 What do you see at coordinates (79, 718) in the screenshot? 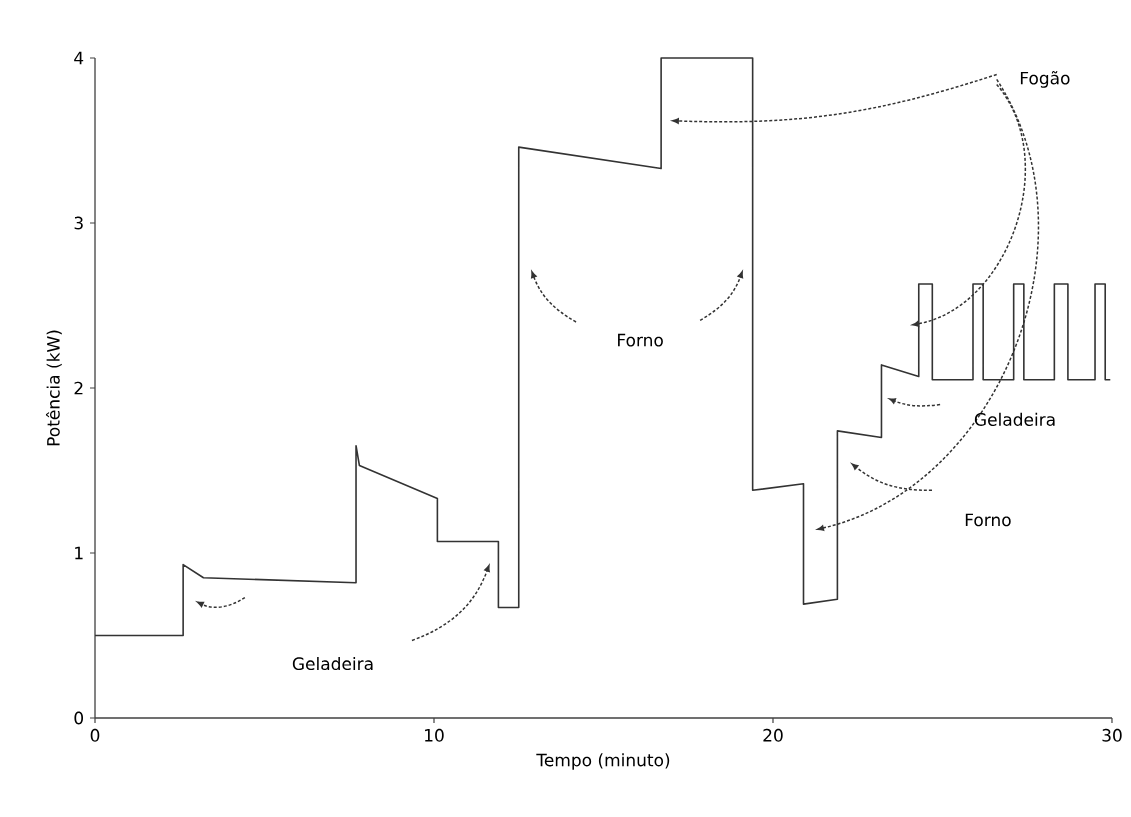
I see `y-tick-label: 0` at bounding box center [79, 718].